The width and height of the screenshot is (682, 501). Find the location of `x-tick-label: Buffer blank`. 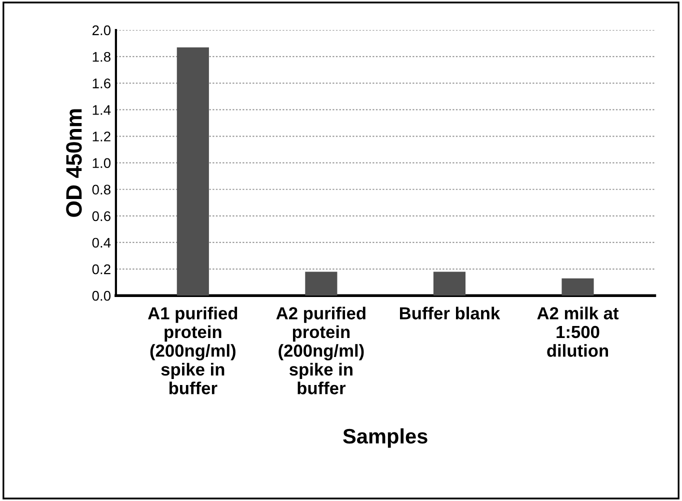

x-tick-label: Buffer blank is located at coordinates (450, 313).